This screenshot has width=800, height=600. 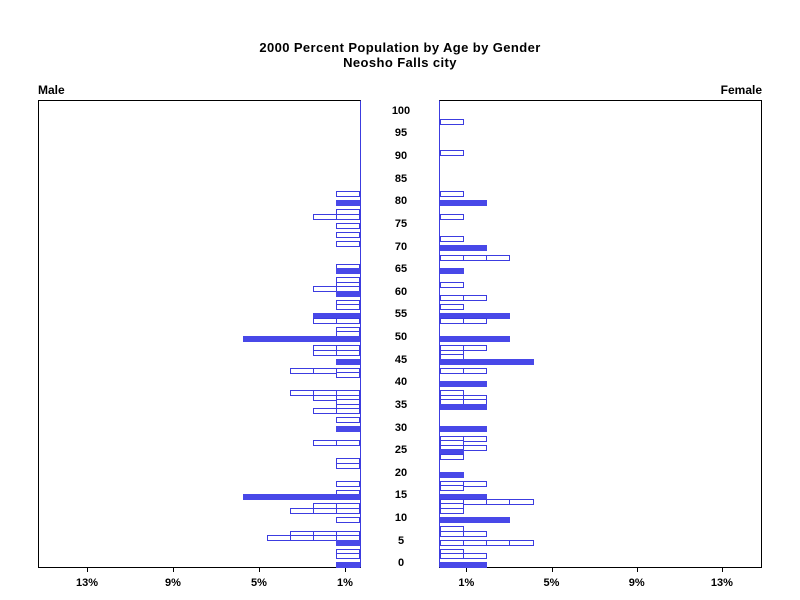 What do you see at coordinates (401, 382) in the screenshot?
I see `age-tick-label-40: 40` at bounding box center [401, 382].